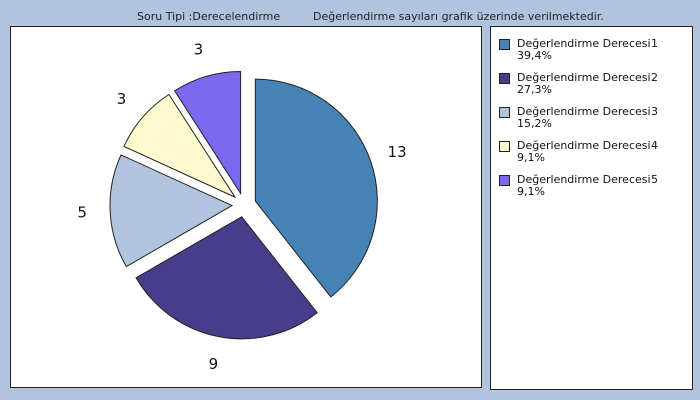  What do you see at coordinates (214, 364) in the screenshot?
I see `pie-value-label-2: 9` at bounding box center [214, 364].